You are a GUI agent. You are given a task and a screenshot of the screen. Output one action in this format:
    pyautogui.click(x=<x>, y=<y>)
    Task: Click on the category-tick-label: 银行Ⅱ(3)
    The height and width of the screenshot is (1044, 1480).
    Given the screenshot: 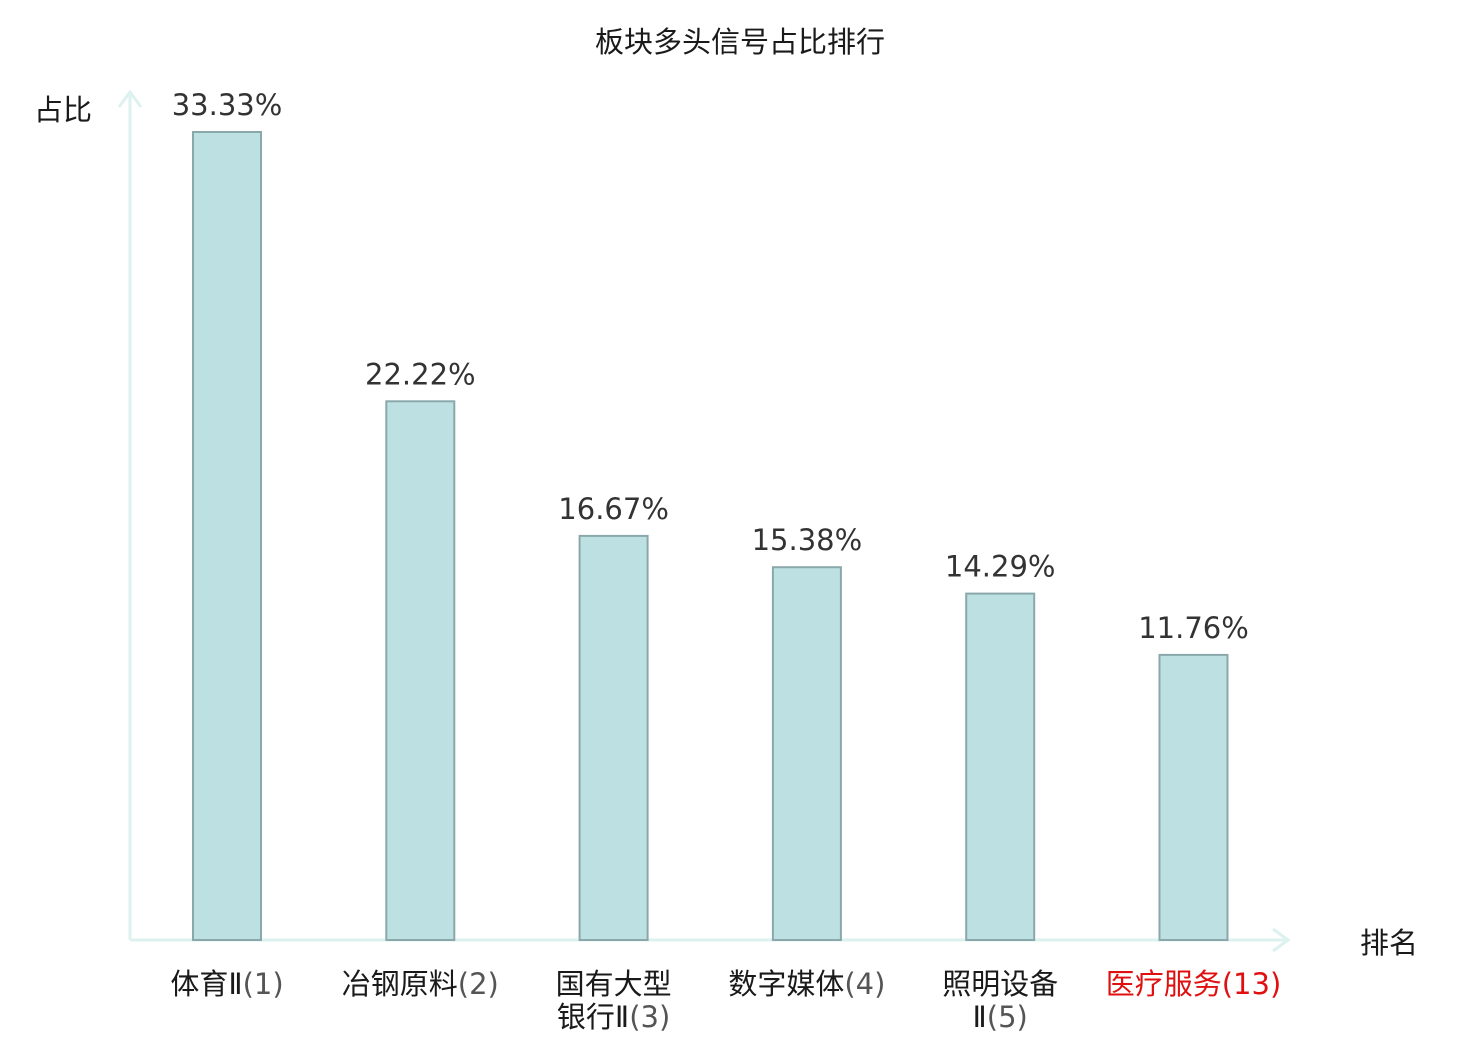 What is the action you would take?
    pyautogui.click(x=613, y=1017)
    